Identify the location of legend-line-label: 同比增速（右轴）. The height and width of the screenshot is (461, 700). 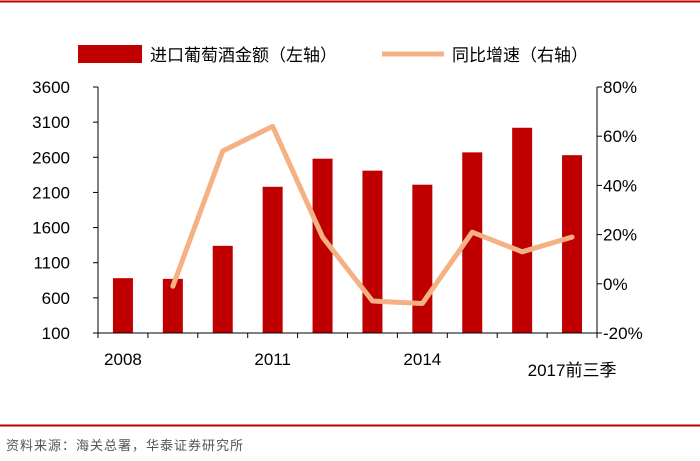
(520, 56).